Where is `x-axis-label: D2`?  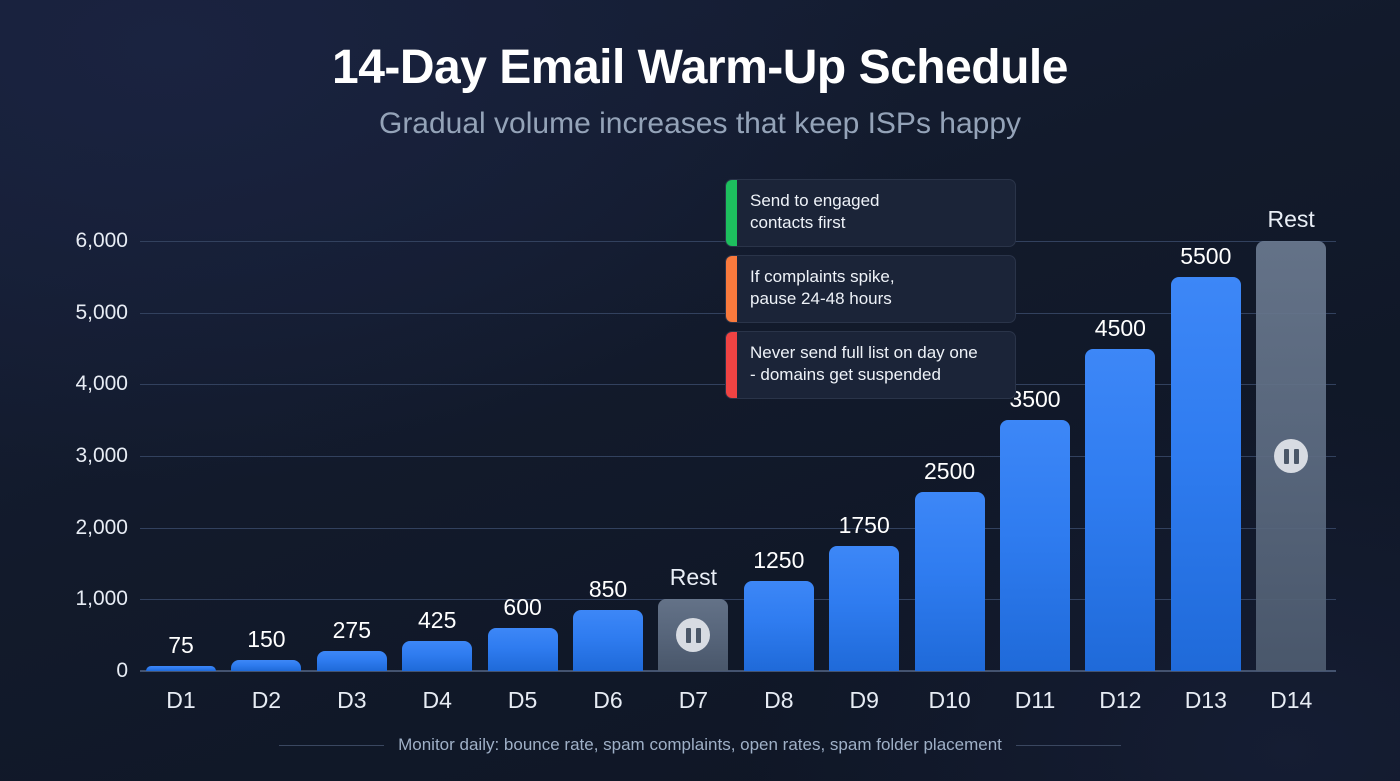 x-axis-label: D2 is located at coordinates (266, 700).